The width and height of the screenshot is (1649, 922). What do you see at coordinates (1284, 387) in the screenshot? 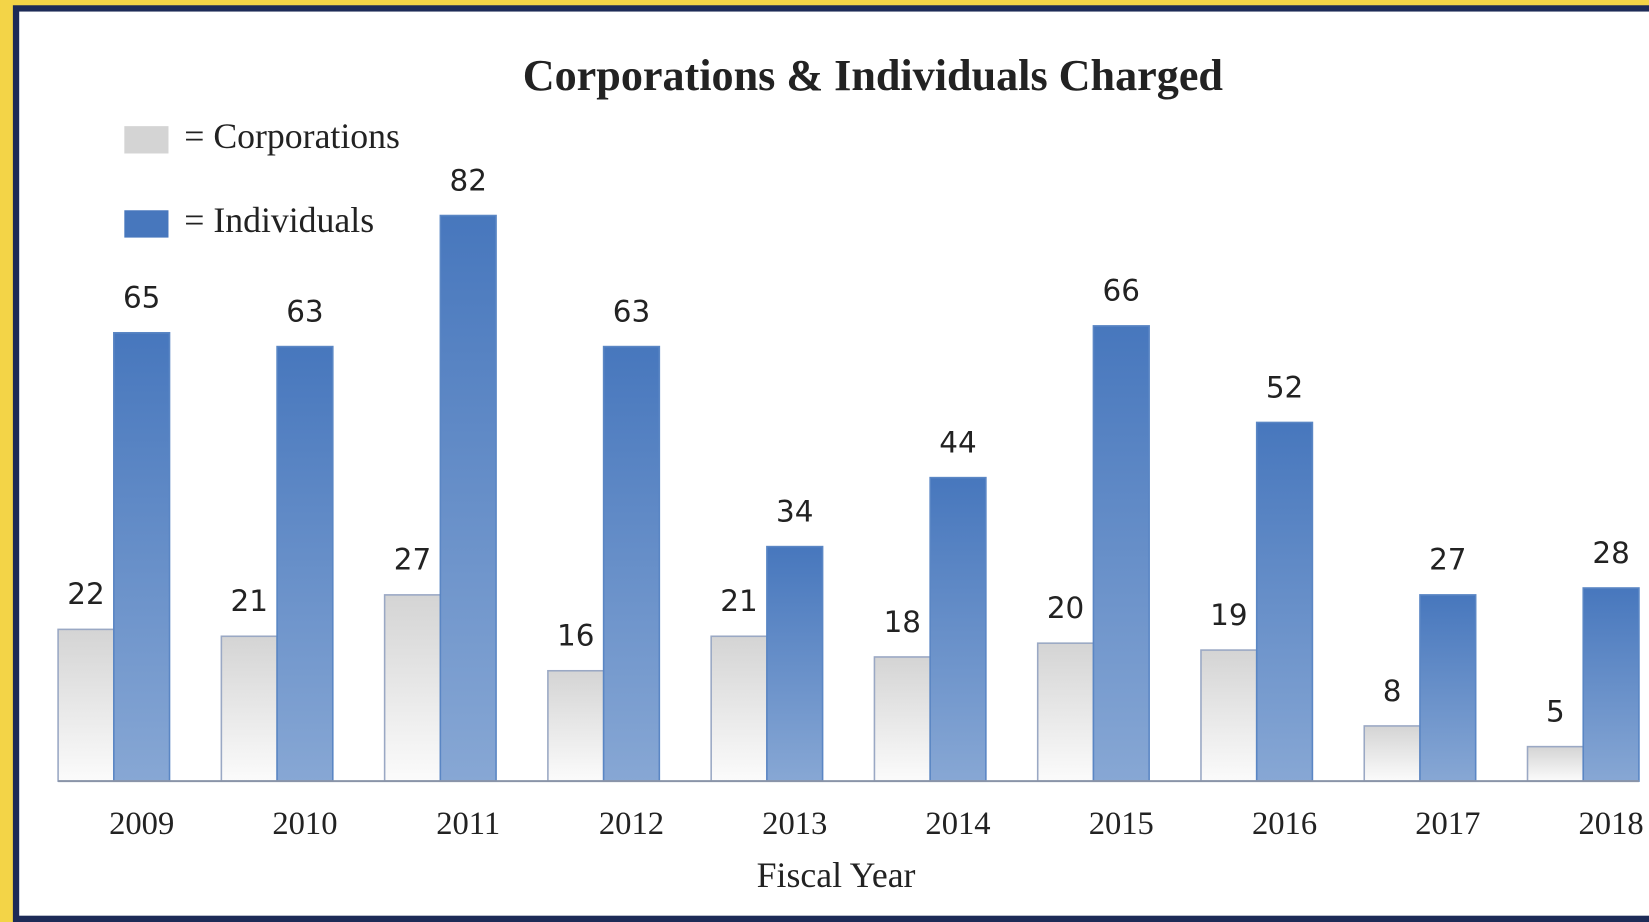
I see `data-label: 52` at bounding box center [1284, 387].